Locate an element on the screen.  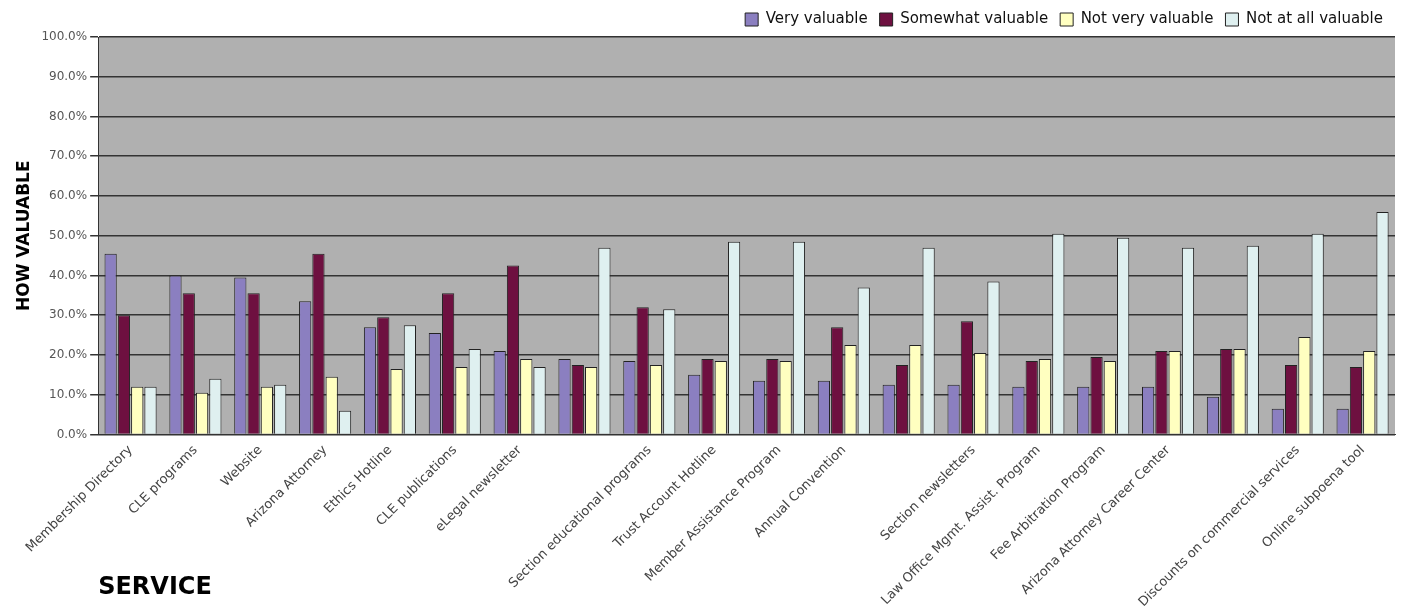
y-tick-label: 60.0% is located at coordinates (68, 195).